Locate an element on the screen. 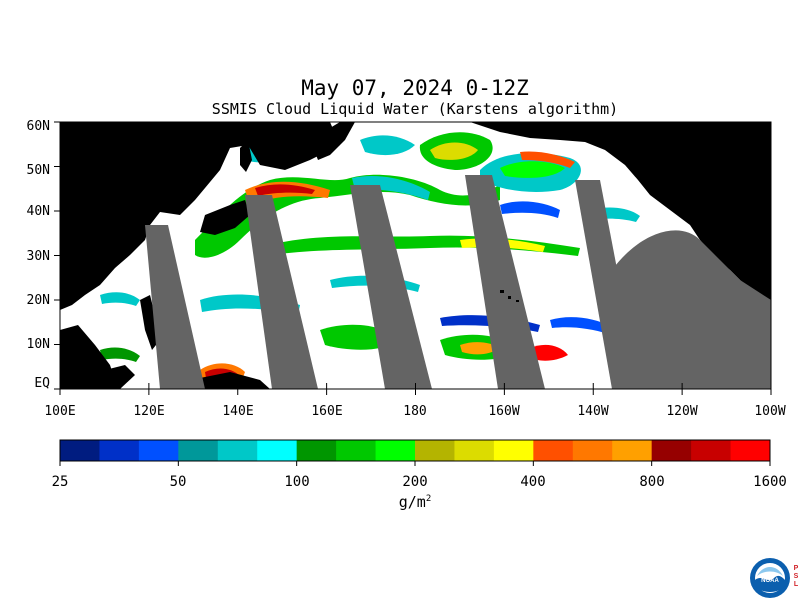  lat-label-60n: 60N is located at coordinates (38, 126).